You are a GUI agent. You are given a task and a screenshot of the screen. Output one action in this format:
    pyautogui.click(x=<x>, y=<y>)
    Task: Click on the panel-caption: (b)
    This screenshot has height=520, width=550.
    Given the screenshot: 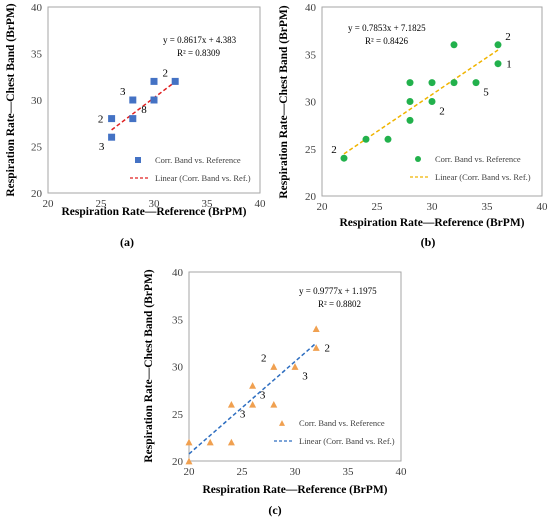 What is the action you would take?
    pyautogui.click(x=428, y=242)
    